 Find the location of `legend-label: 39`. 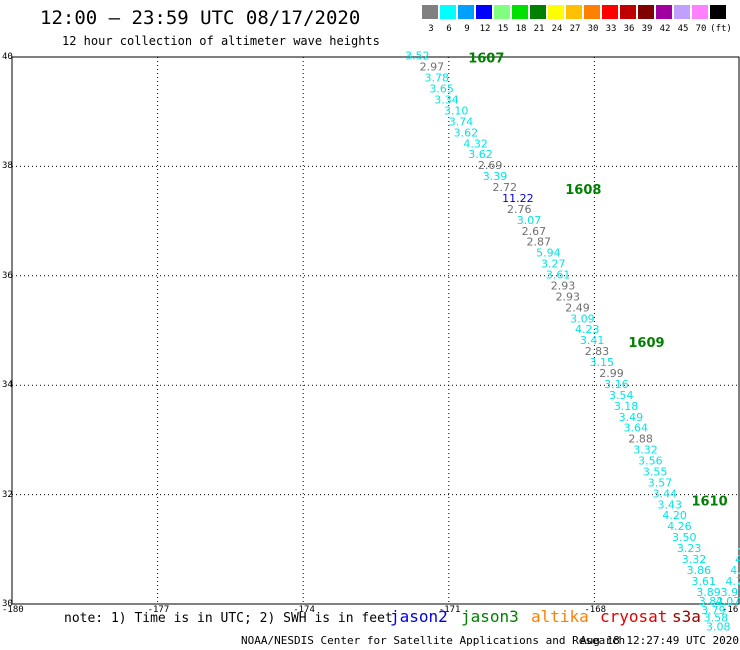

legend-label: 39 is located at coordinates (647, 29).